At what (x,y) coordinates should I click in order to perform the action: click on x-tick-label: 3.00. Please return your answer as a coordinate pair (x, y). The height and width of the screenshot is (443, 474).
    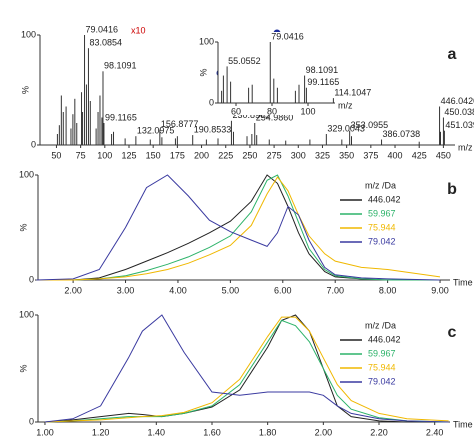
    Looking at the image, I should click on (126, 290).